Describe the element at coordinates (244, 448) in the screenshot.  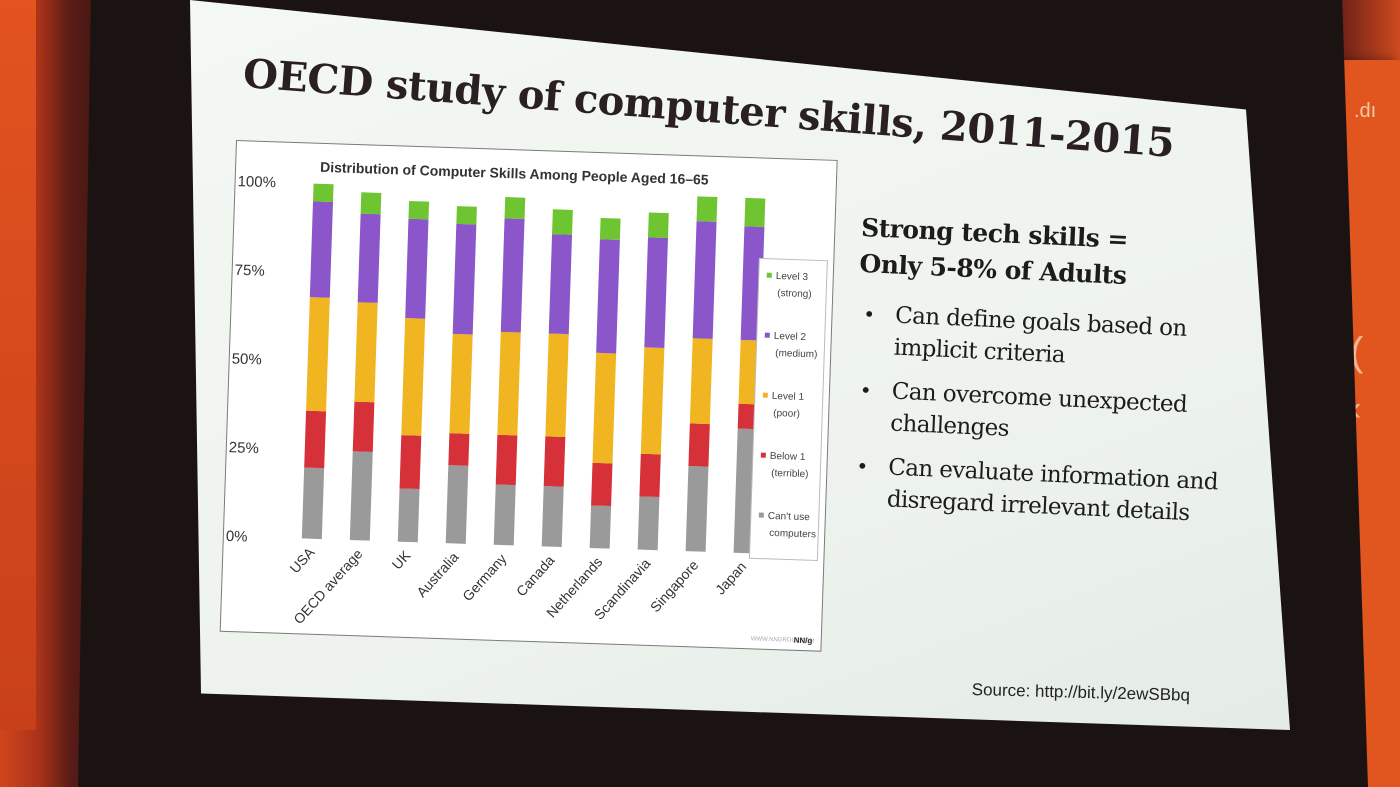
I see `y-tick-label: 25%` at that location.